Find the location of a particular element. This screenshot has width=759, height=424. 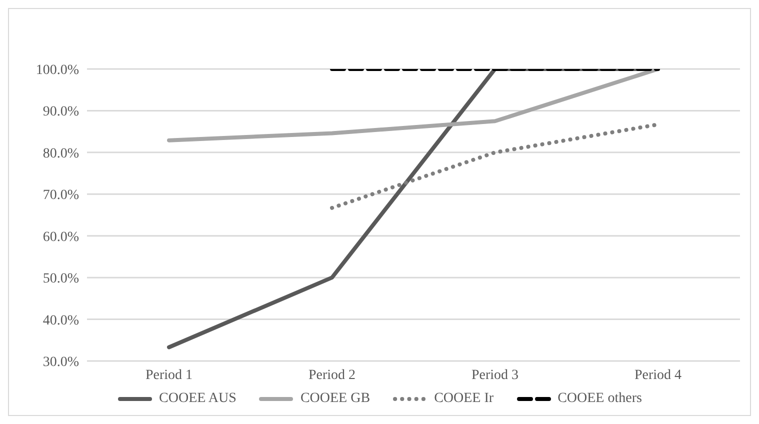

y-tick-label: 40.0% is located at coordinates (61, 320).